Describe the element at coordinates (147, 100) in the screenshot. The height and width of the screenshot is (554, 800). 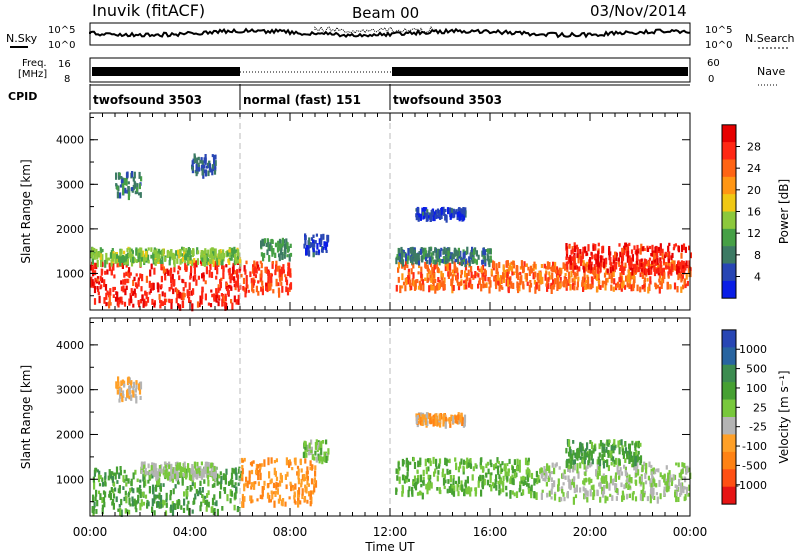
I see `cpid-segment-label: twofsound 3503` at that location.